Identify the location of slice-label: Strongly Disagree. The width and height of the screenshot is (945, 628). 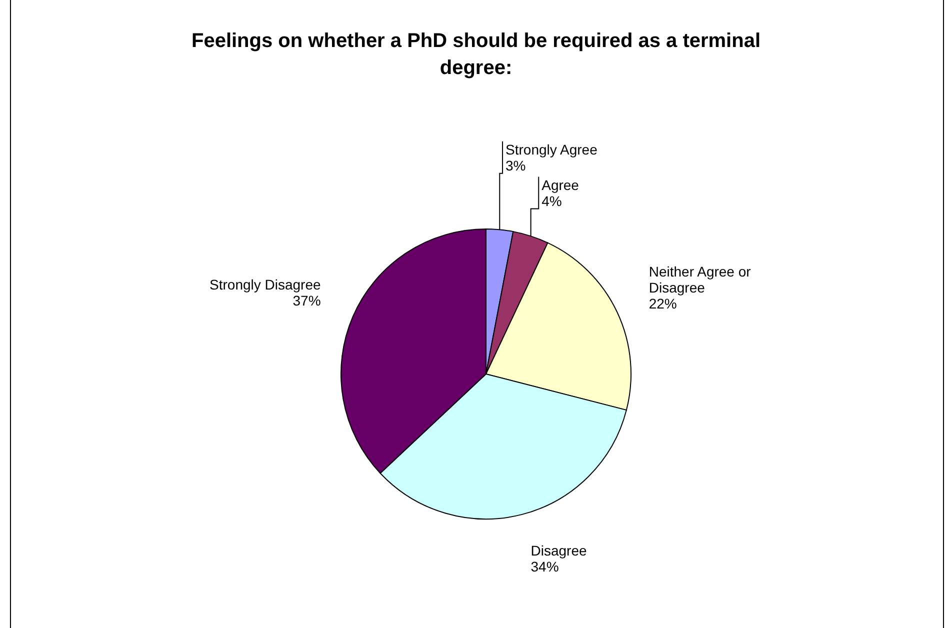
(266, 284).